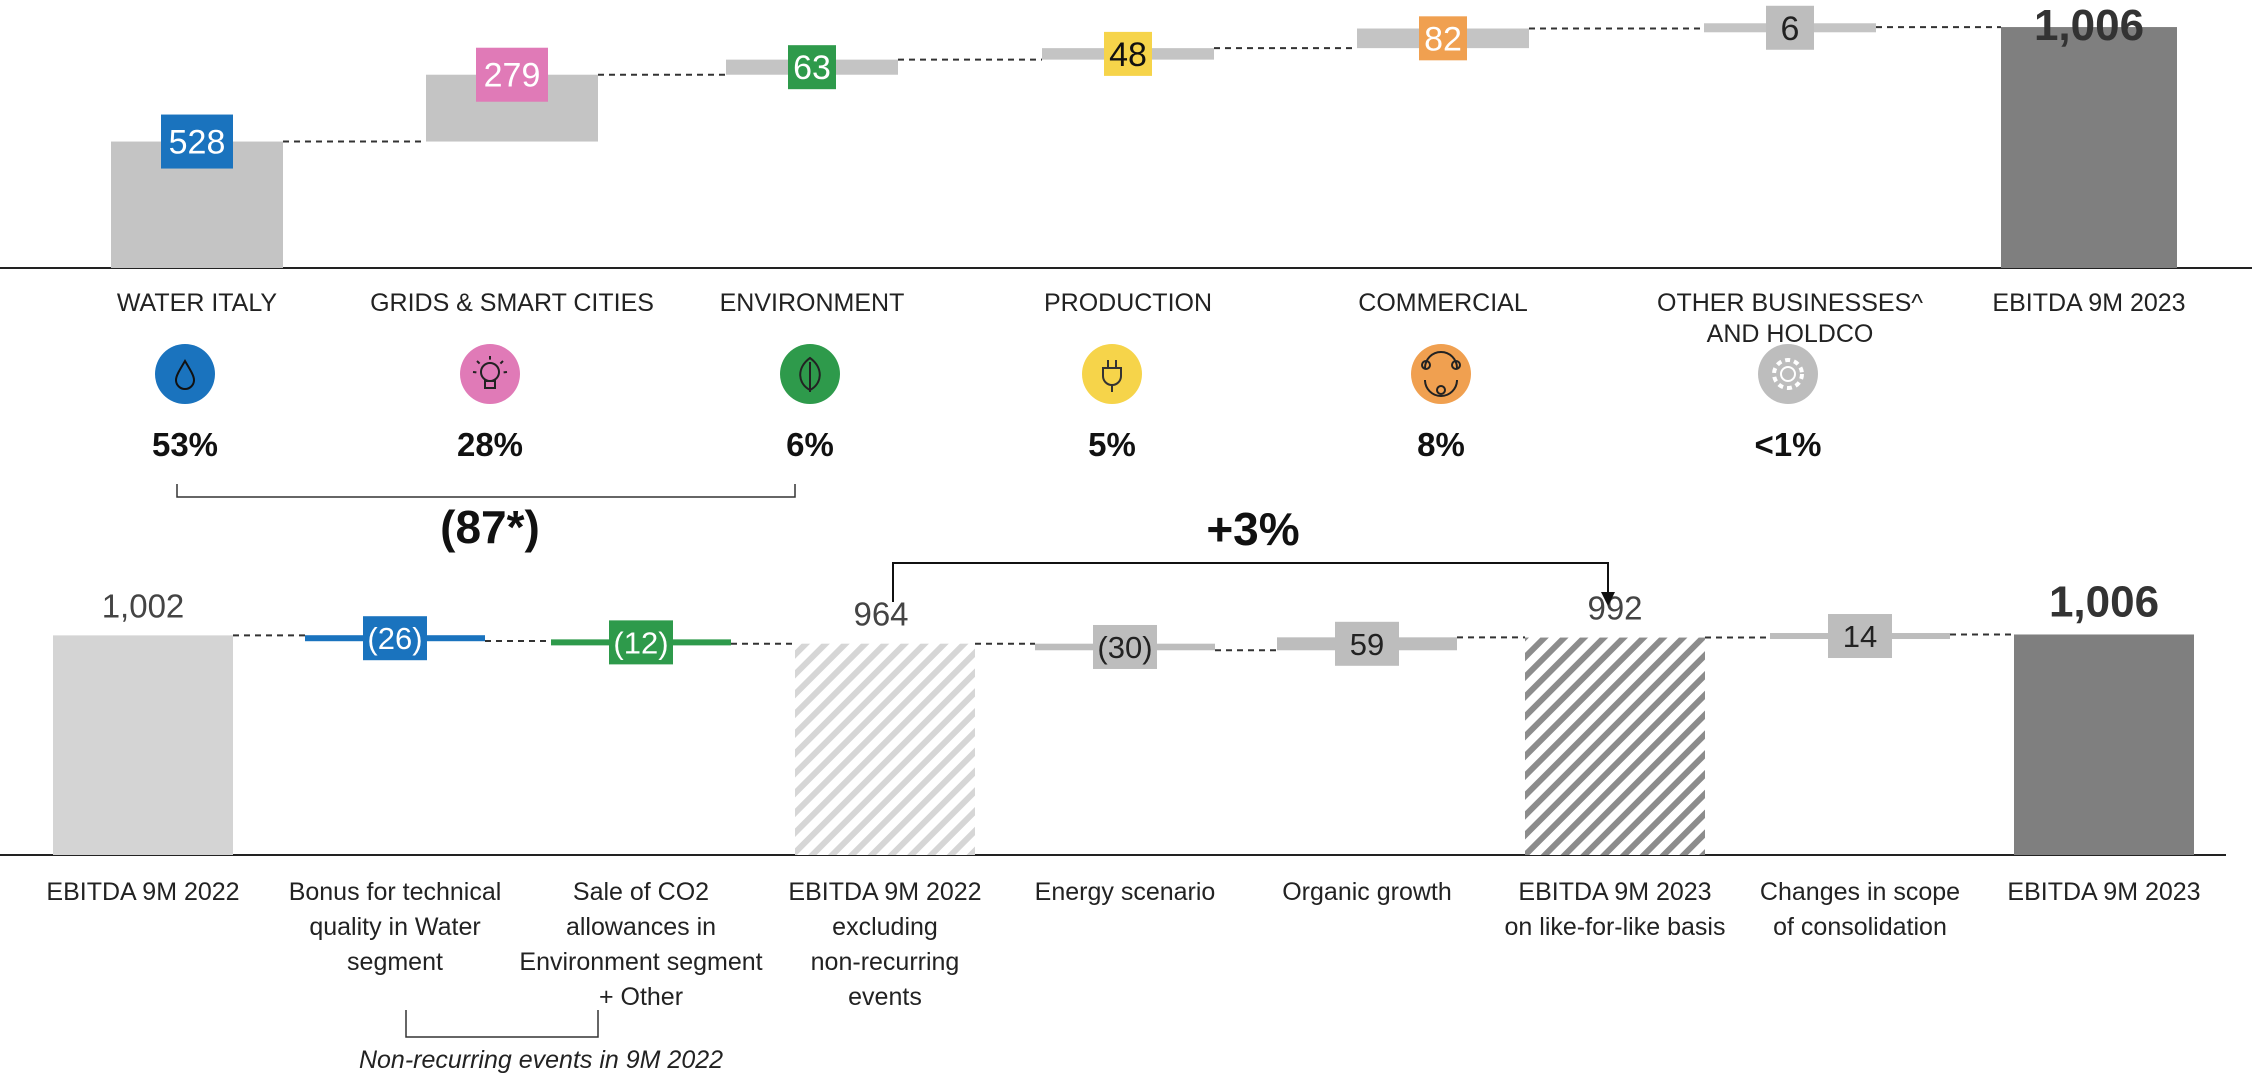  I want to click on top-category-label-3: ENVIRONMENT, so click(812, 303).